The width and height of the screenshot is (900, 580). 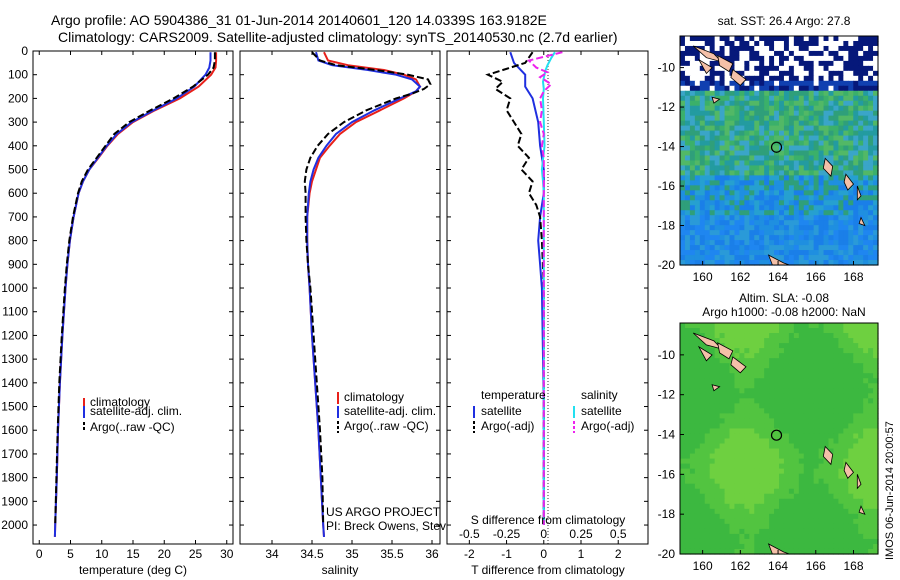 I want to click on map-y-tick-label: -12, so click(x=667, y=395).